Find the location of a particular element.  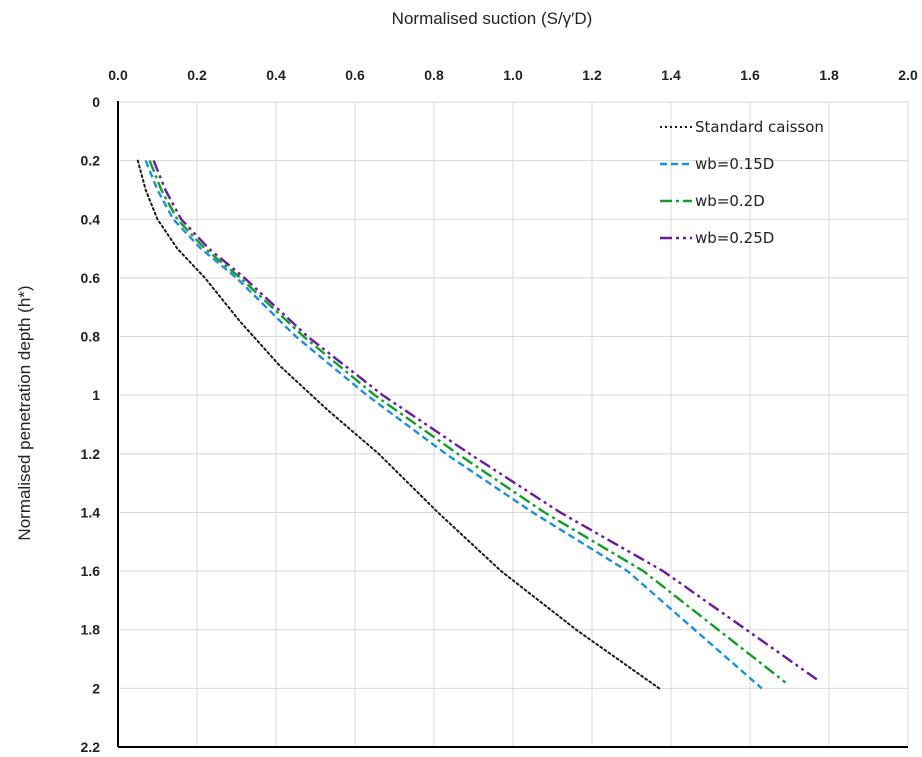

y-tick-label: 1.8 is located at coordinates (91, 630).